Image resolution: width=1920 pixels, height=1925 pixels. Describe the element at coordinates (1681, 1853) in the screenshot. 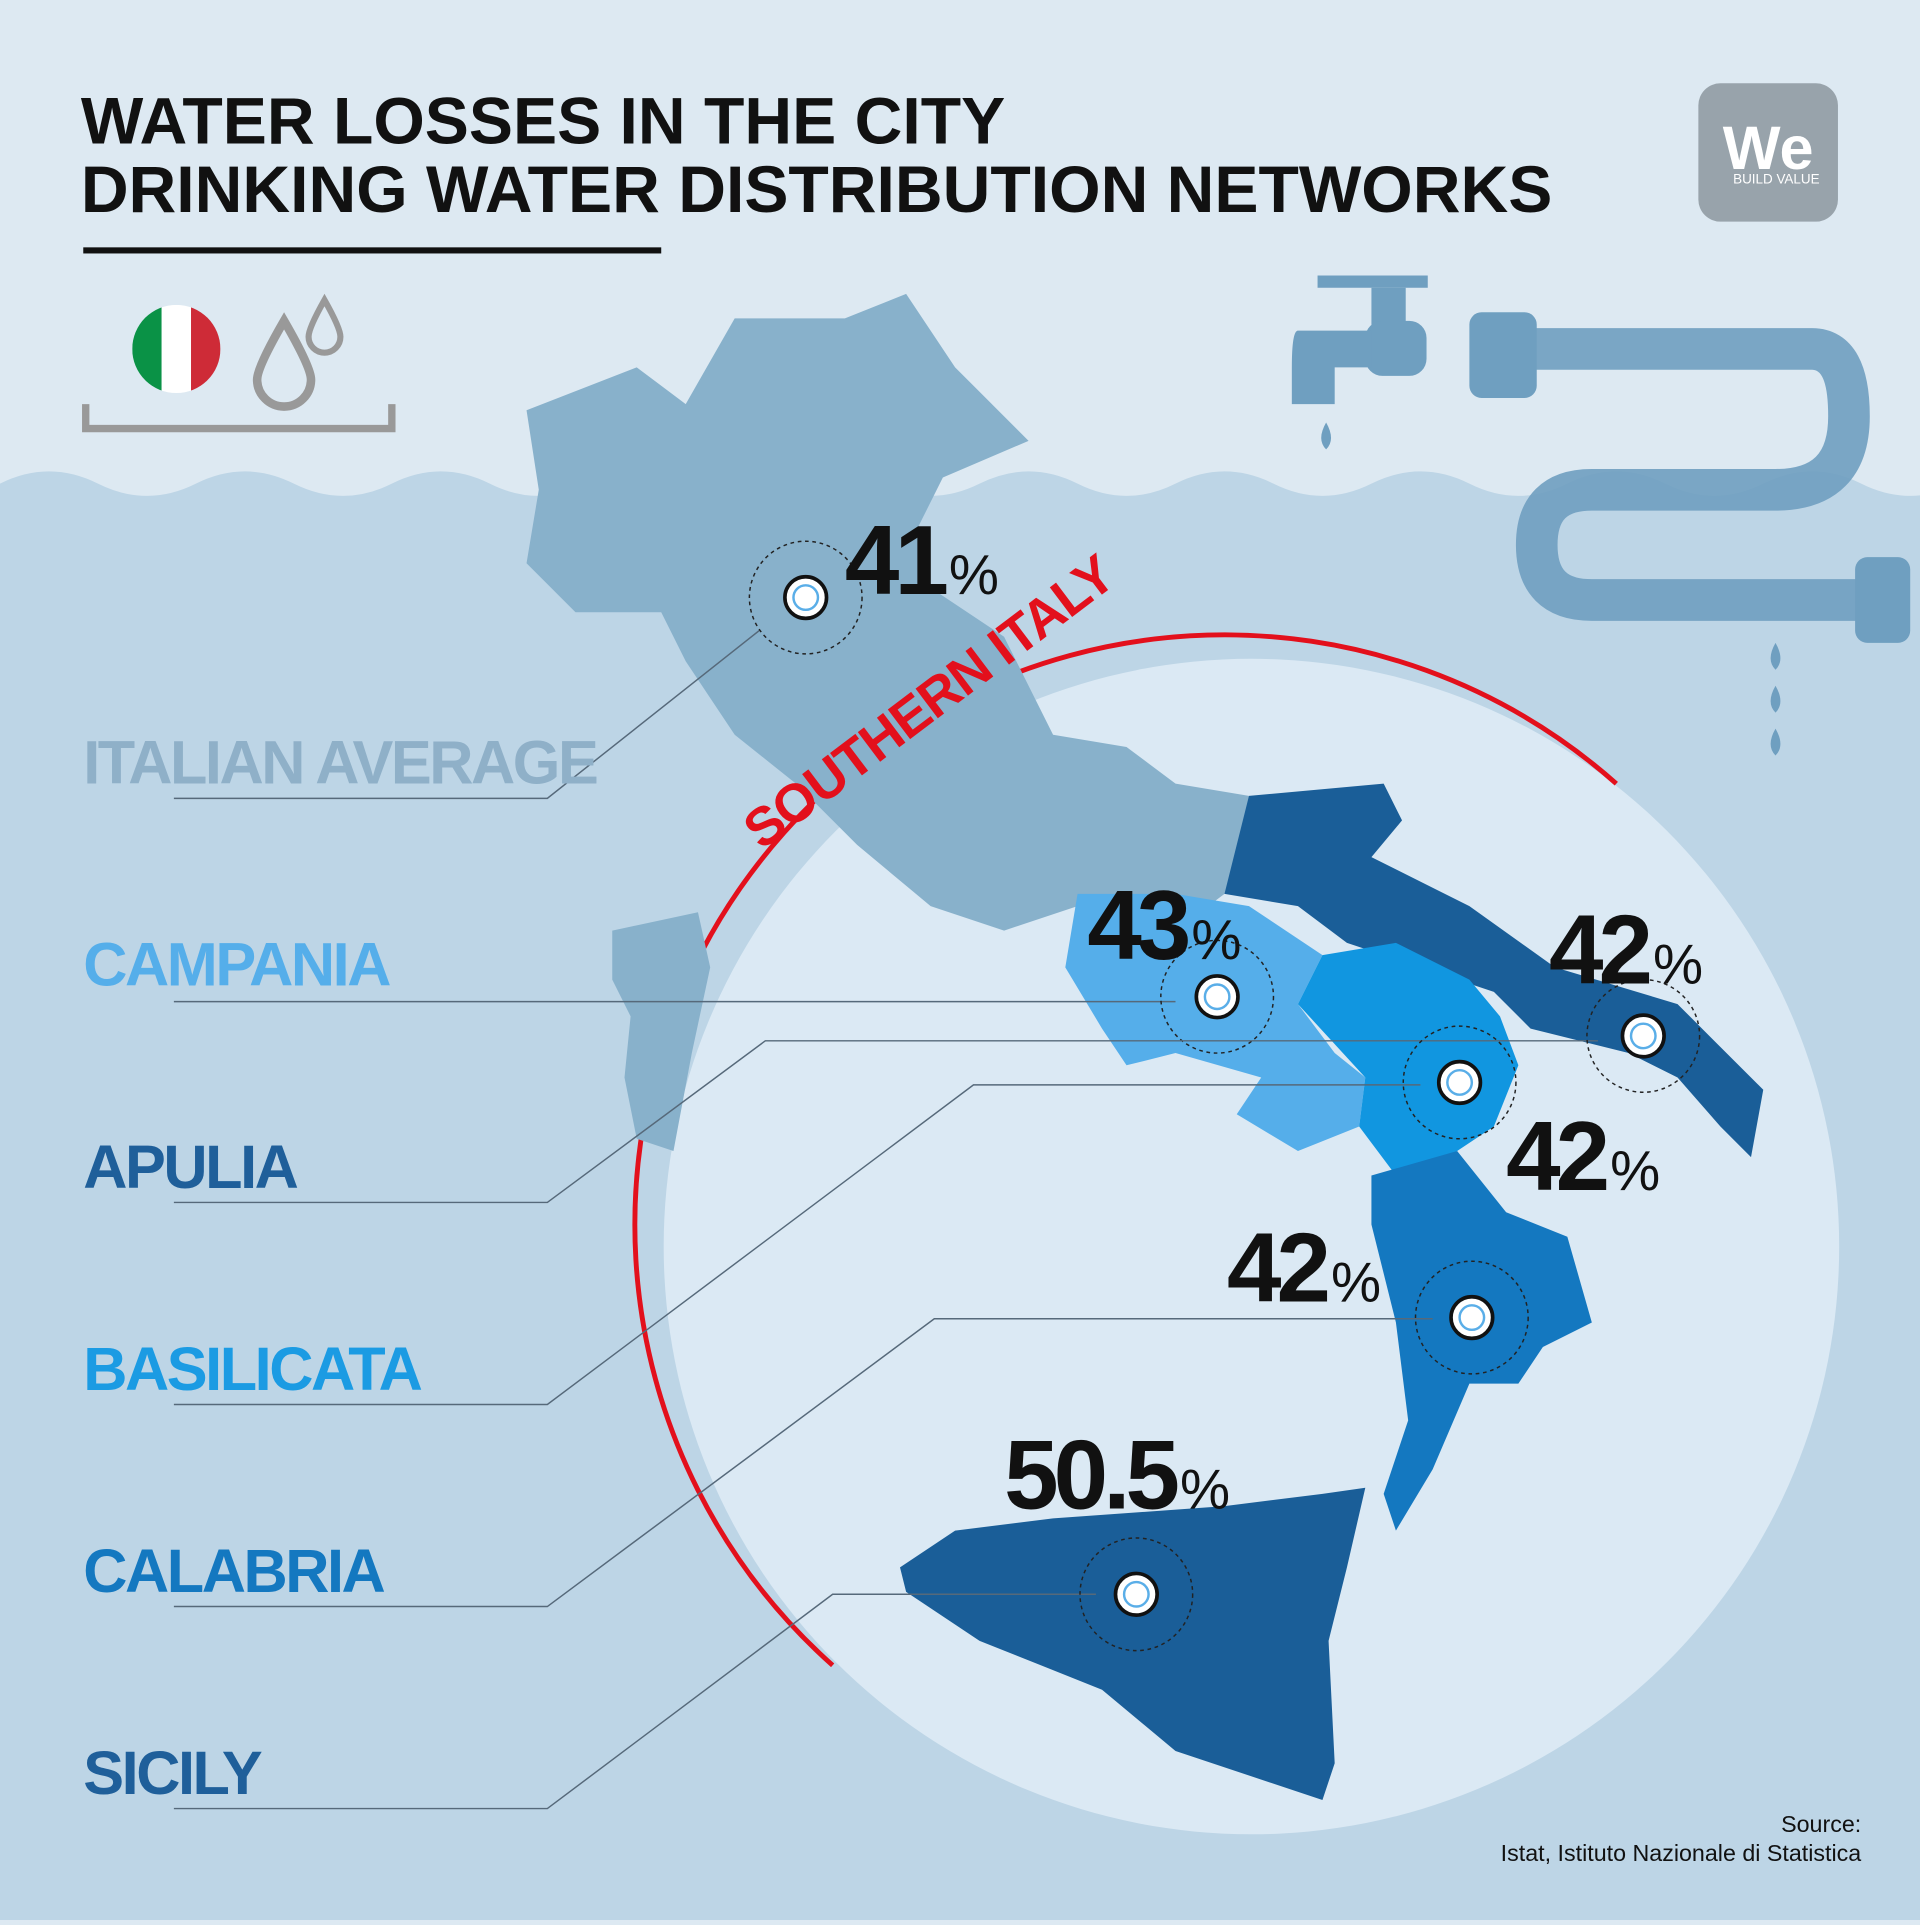

I see `source-text: Istat, Istituto Nazionale di Statistica` at that location.